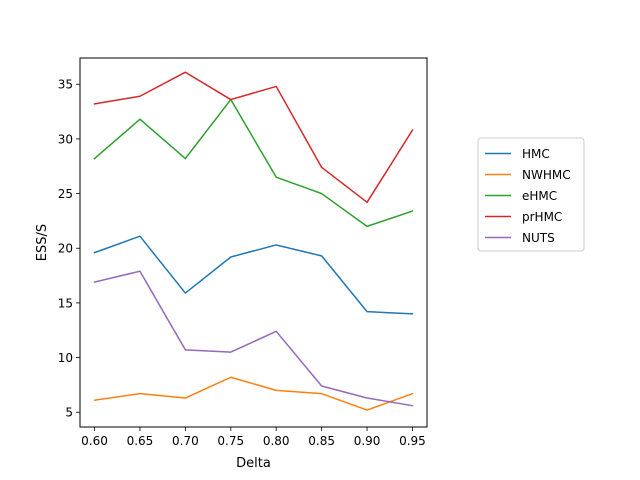 Image resolution: width=640 pixels, height=480 pixels. I want to click on legend: HMC NWHMC eHMC prHMC NUTS, so click(531, 194).